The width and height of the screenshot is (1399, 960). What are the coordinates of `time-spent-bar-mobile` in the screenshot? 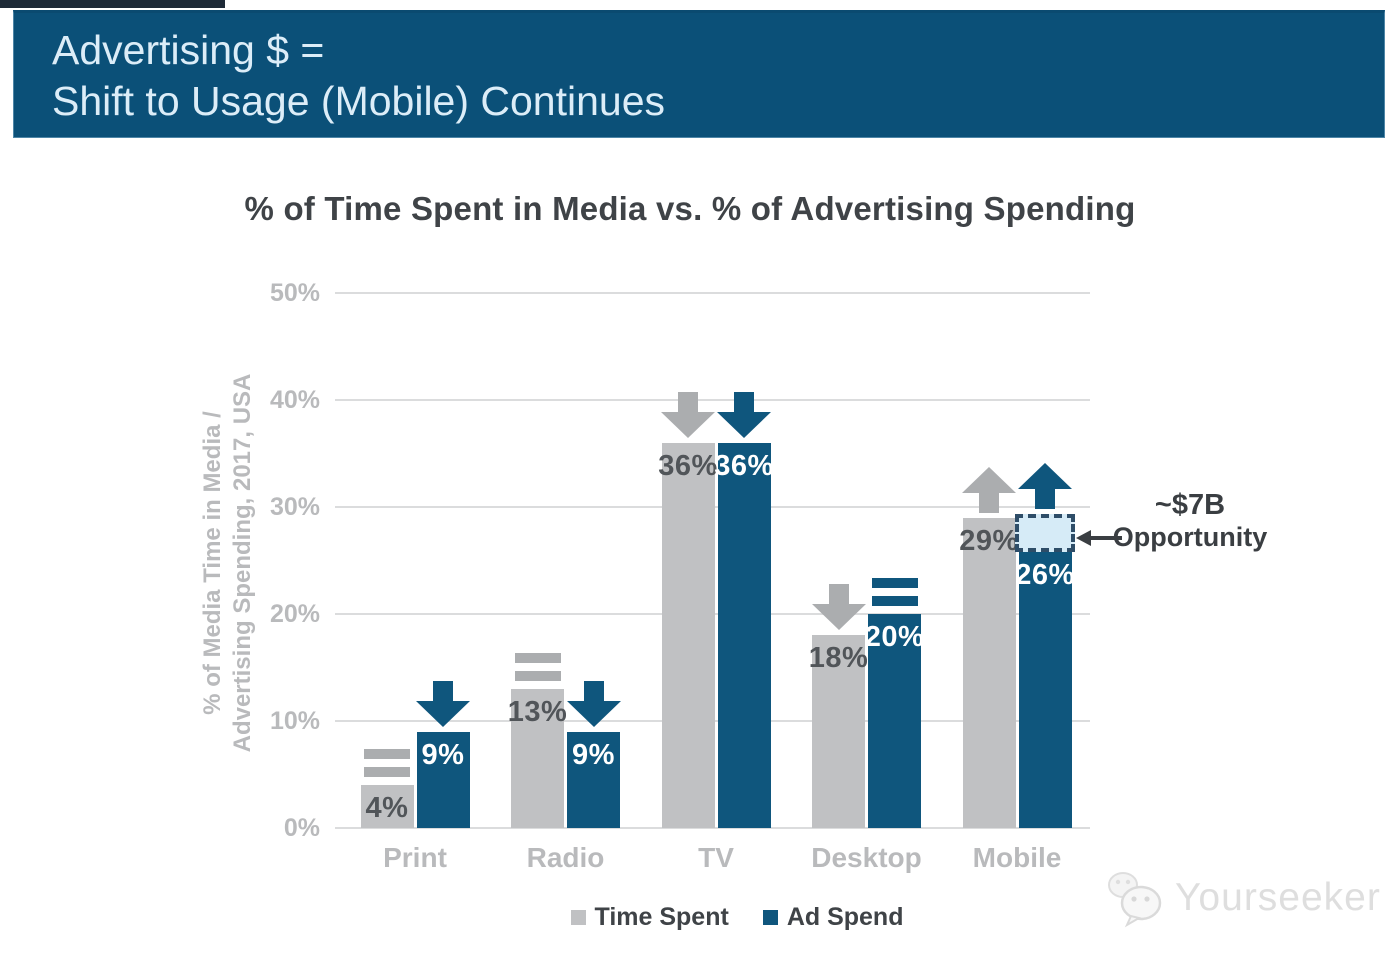 It's located at (989, 673).